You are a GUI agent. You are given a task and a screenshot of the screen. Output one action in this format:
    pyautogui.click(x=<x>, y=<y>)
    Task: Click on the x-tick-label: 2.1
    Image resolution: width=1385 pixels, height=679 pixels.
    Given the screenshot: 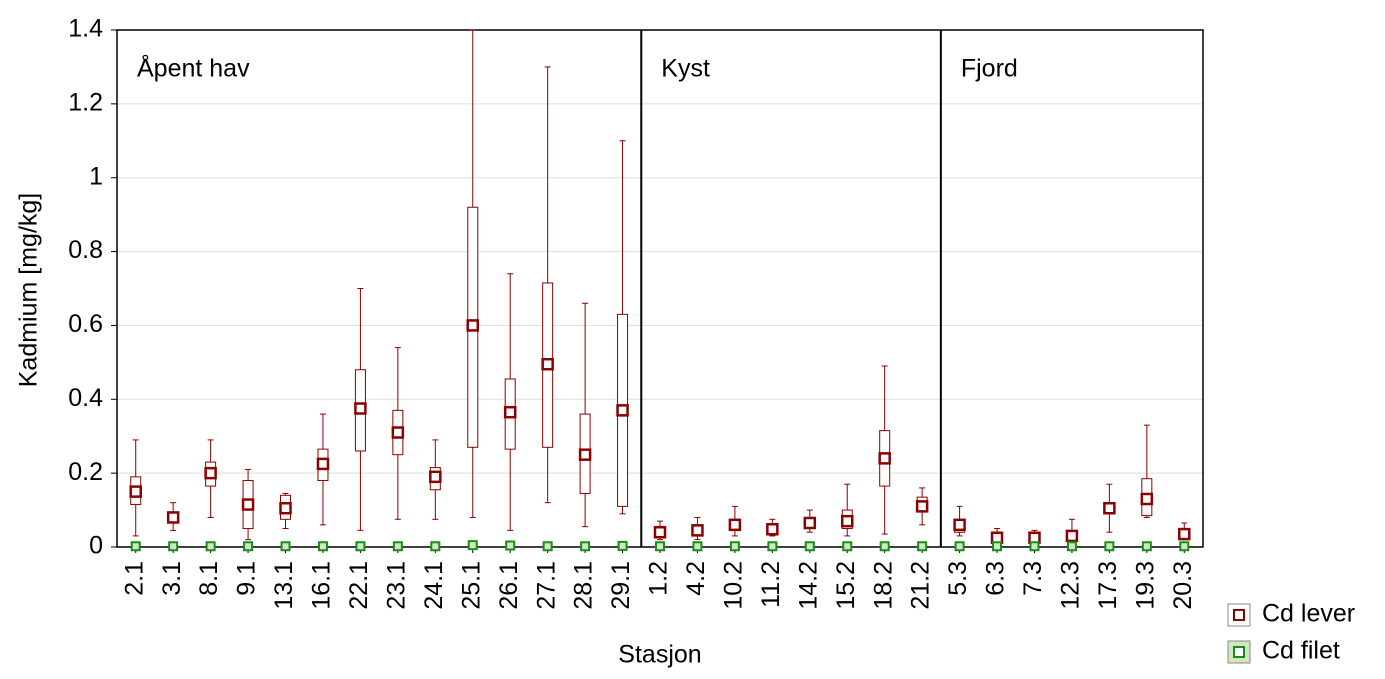 What is the action you would take?
    pyautogui.click(x=134, y=578)
    